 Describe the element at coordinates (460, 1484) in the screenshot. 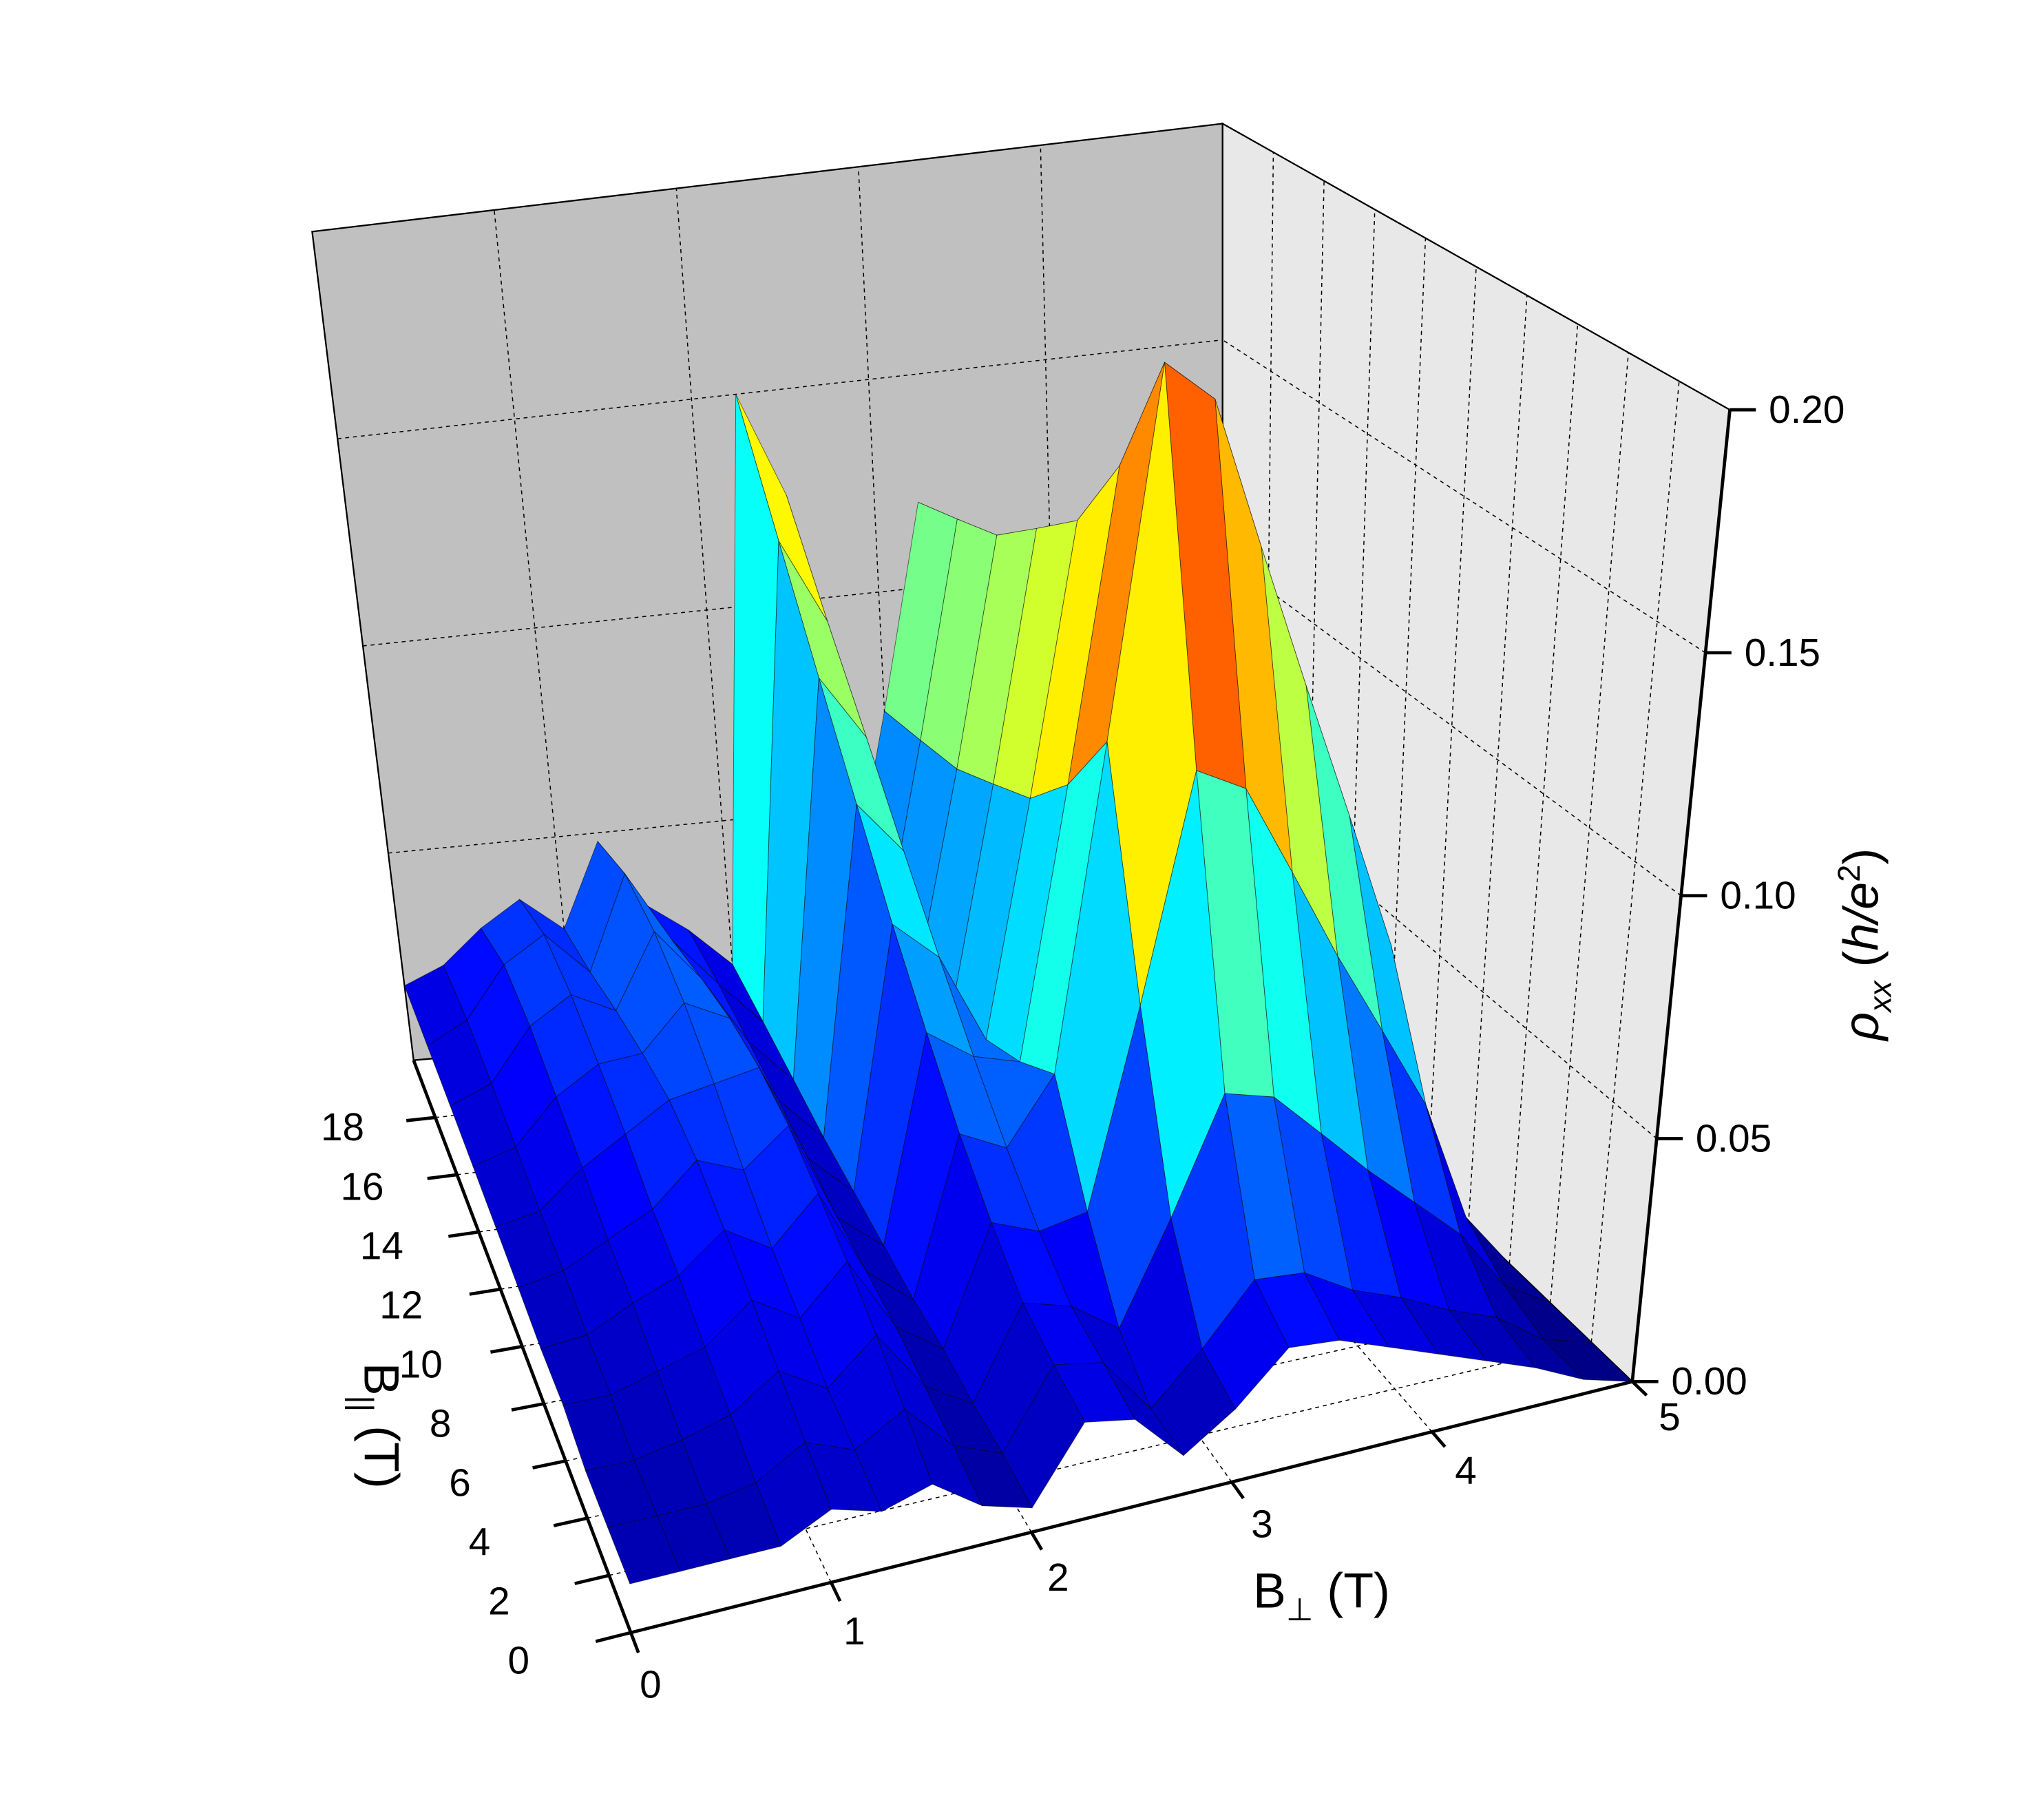

I see `y-tick-label: 6` at that location.